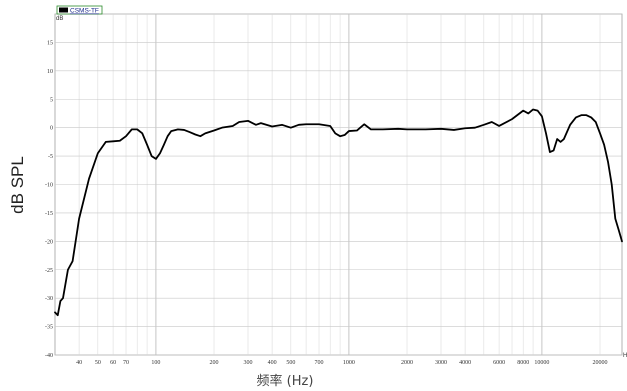  Describe the element at coordinates (407, 363) in the screenshot. I see `x-tick-label: 2000` at that location.